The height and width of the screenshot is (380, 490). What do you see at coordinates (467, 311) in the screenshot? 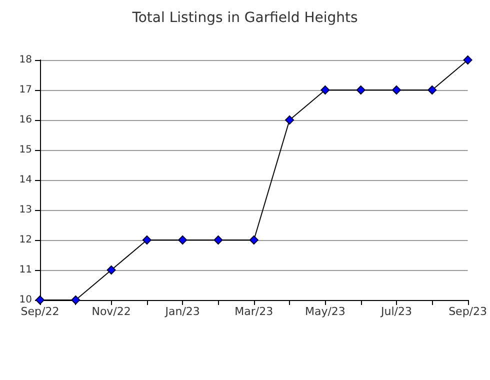
I see `x-tick-label: Sep/23` at bounding box center [467, 311].